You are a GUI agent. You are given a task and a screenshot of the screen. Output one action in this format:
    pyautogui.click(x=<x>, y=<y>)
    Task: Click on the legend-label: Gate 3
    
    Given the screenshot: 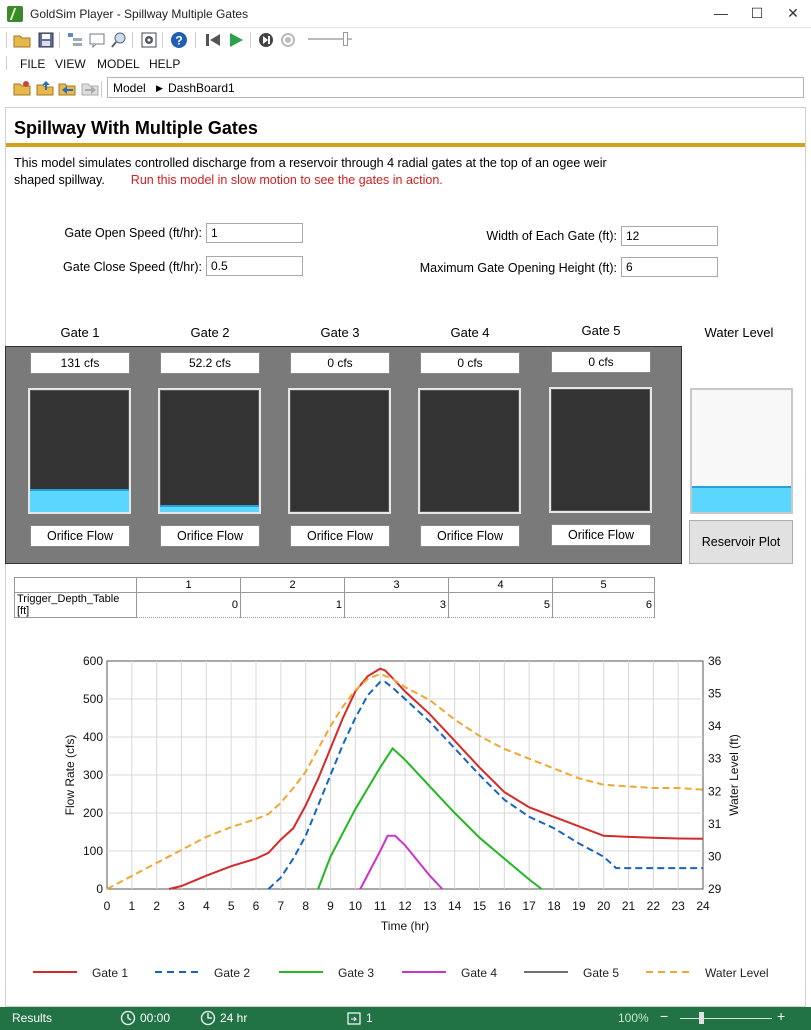 What is the action you would take?
    pyautogui.click(x=356, y=973)
    